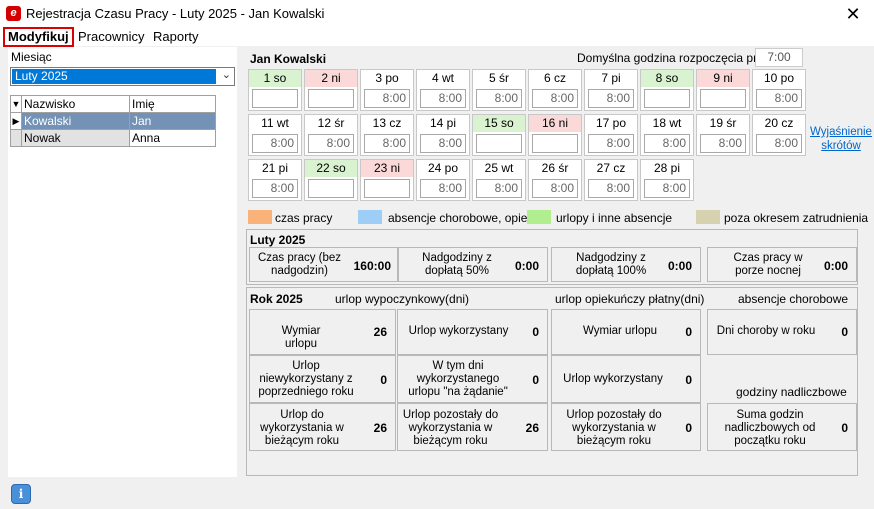  I want to click on day-label: 22 so, so click(331, 168).